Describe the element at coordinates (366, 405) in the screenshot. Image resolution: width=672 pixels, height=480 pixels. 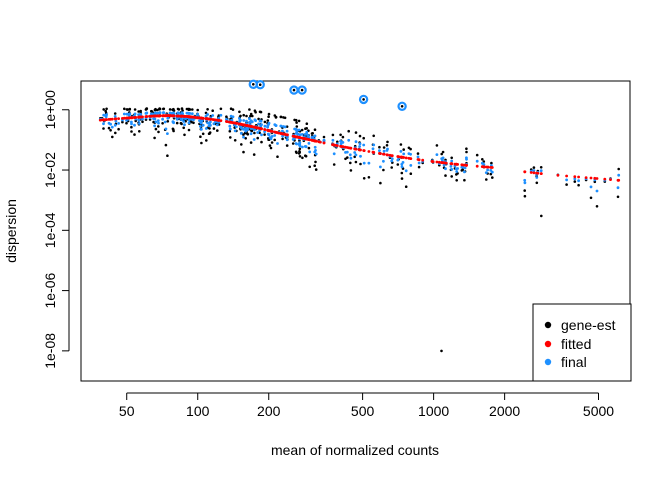
I see `x-axis: 50 100 200 500 1000 2000 5000` at that location.